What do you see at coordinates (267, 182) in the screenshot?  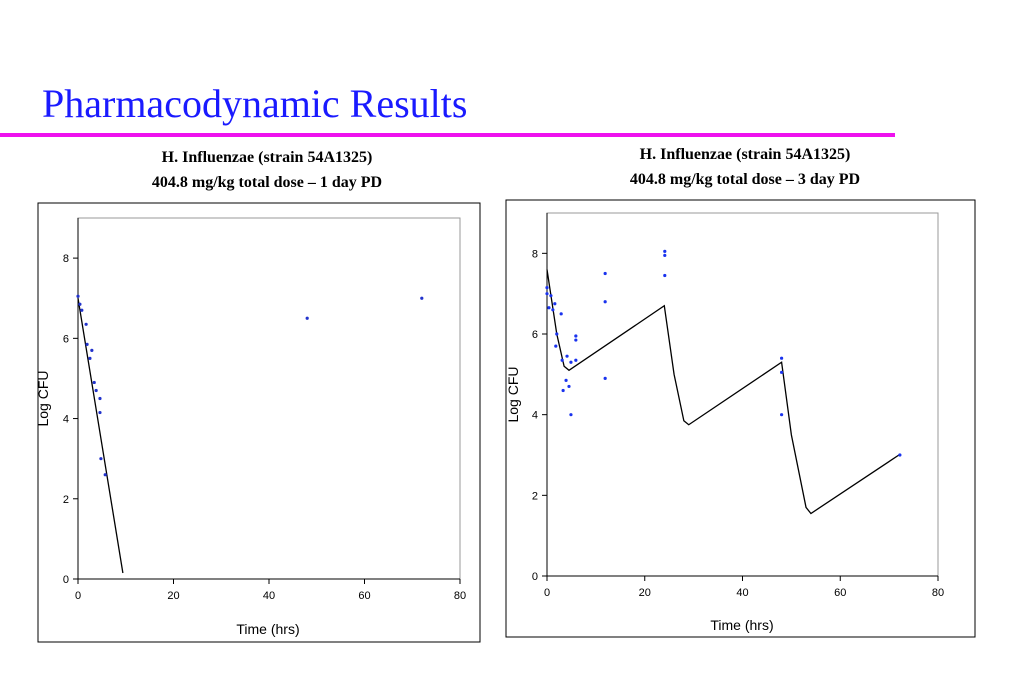 I see `chart-subtitle: 404.8 mg/kg total dose – 1 day PD` at bounding box center [267, 182].